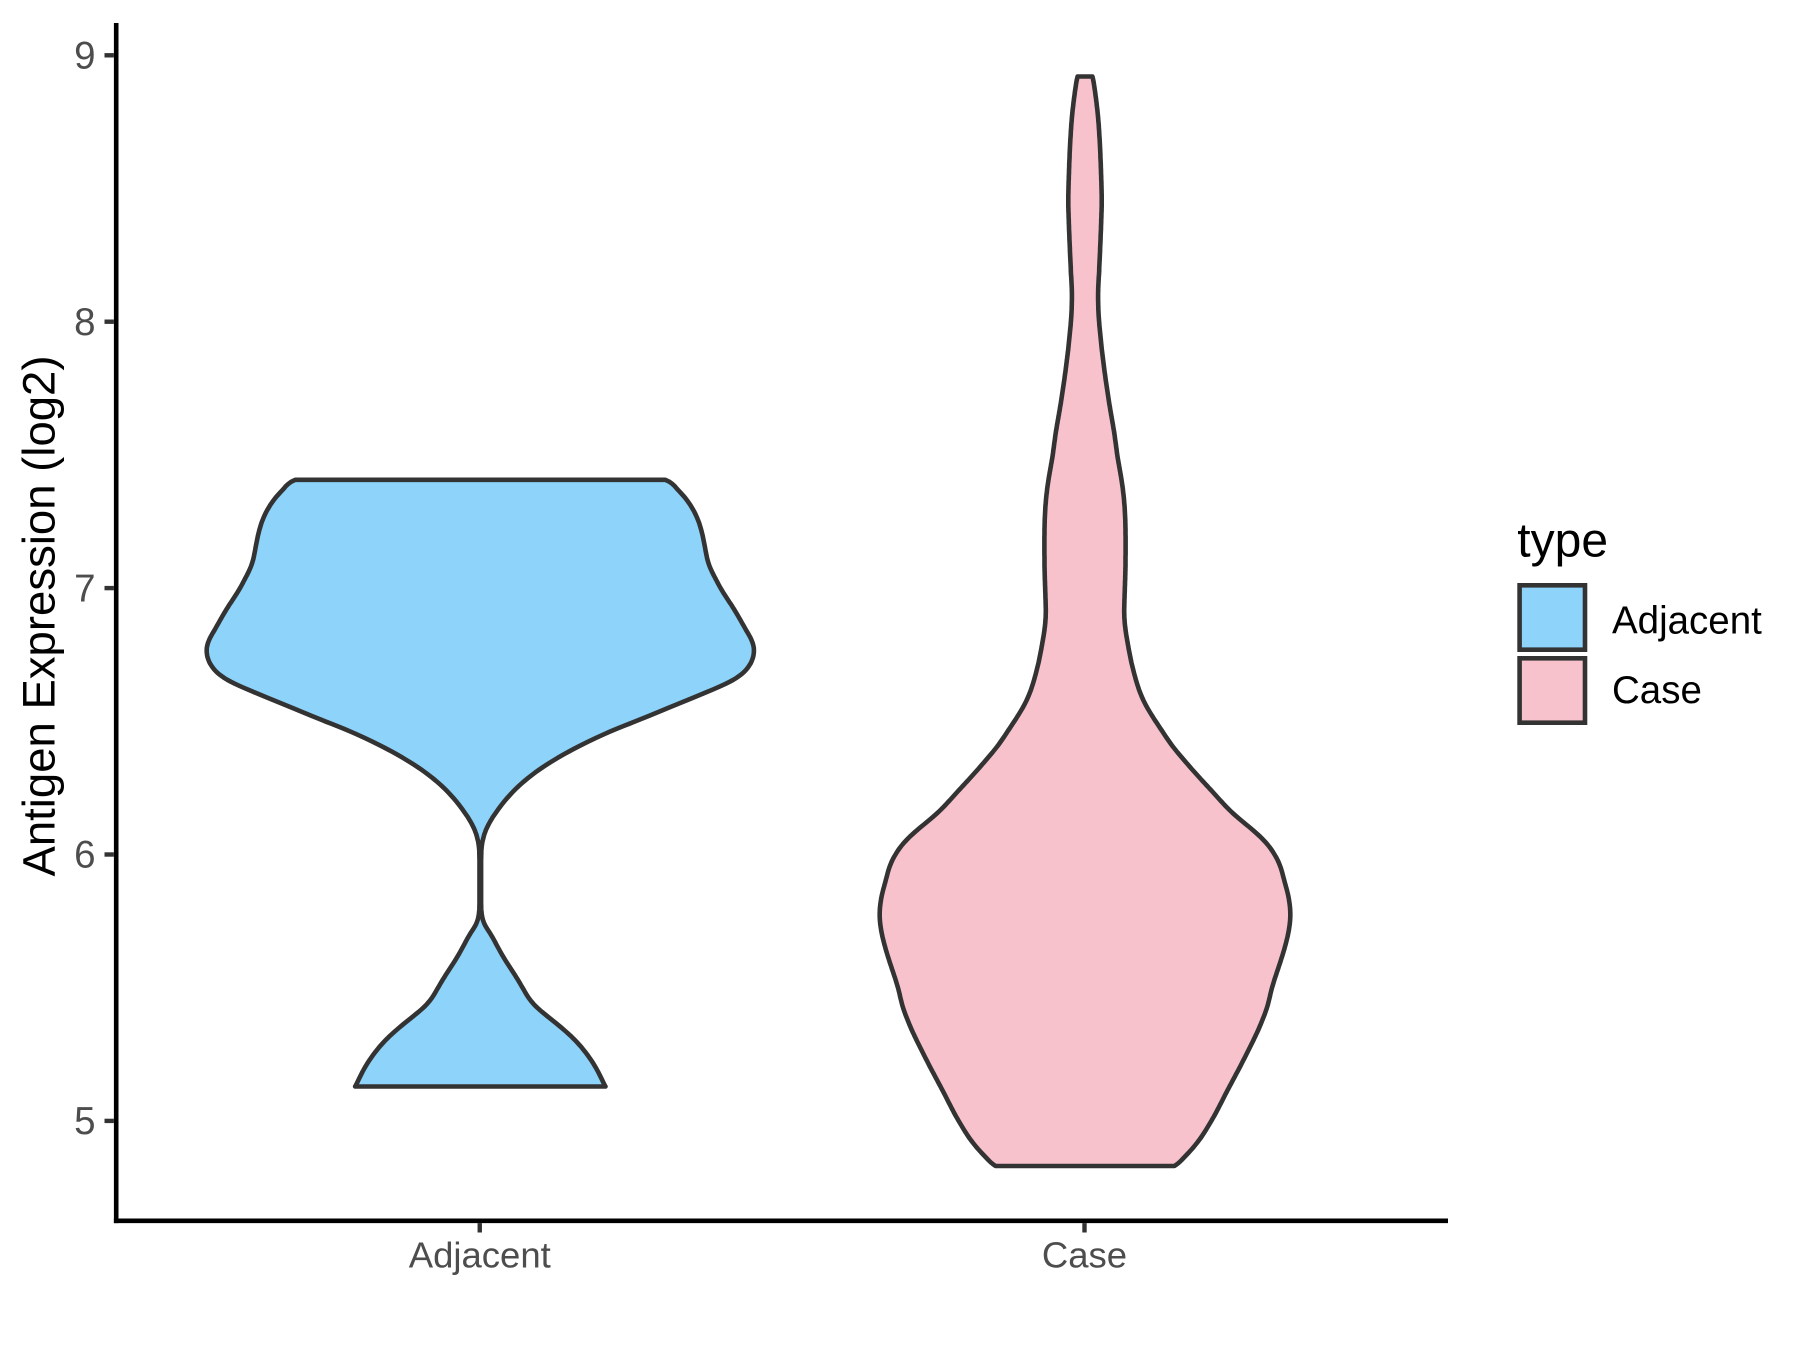  Describe the element at coordinates (84, 322) in the screenshot. I see `svg-text: 8` at that location.